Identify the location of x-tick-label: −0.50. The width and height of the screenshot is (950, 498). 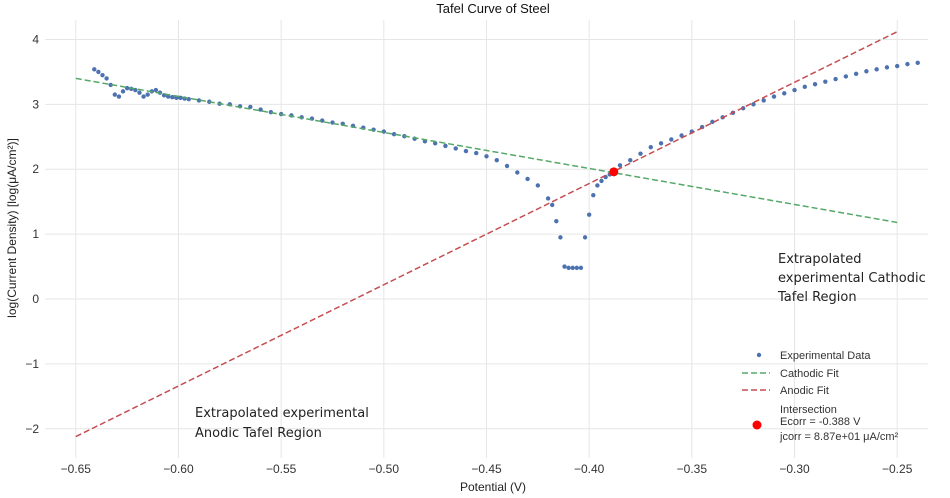
(384, 469).